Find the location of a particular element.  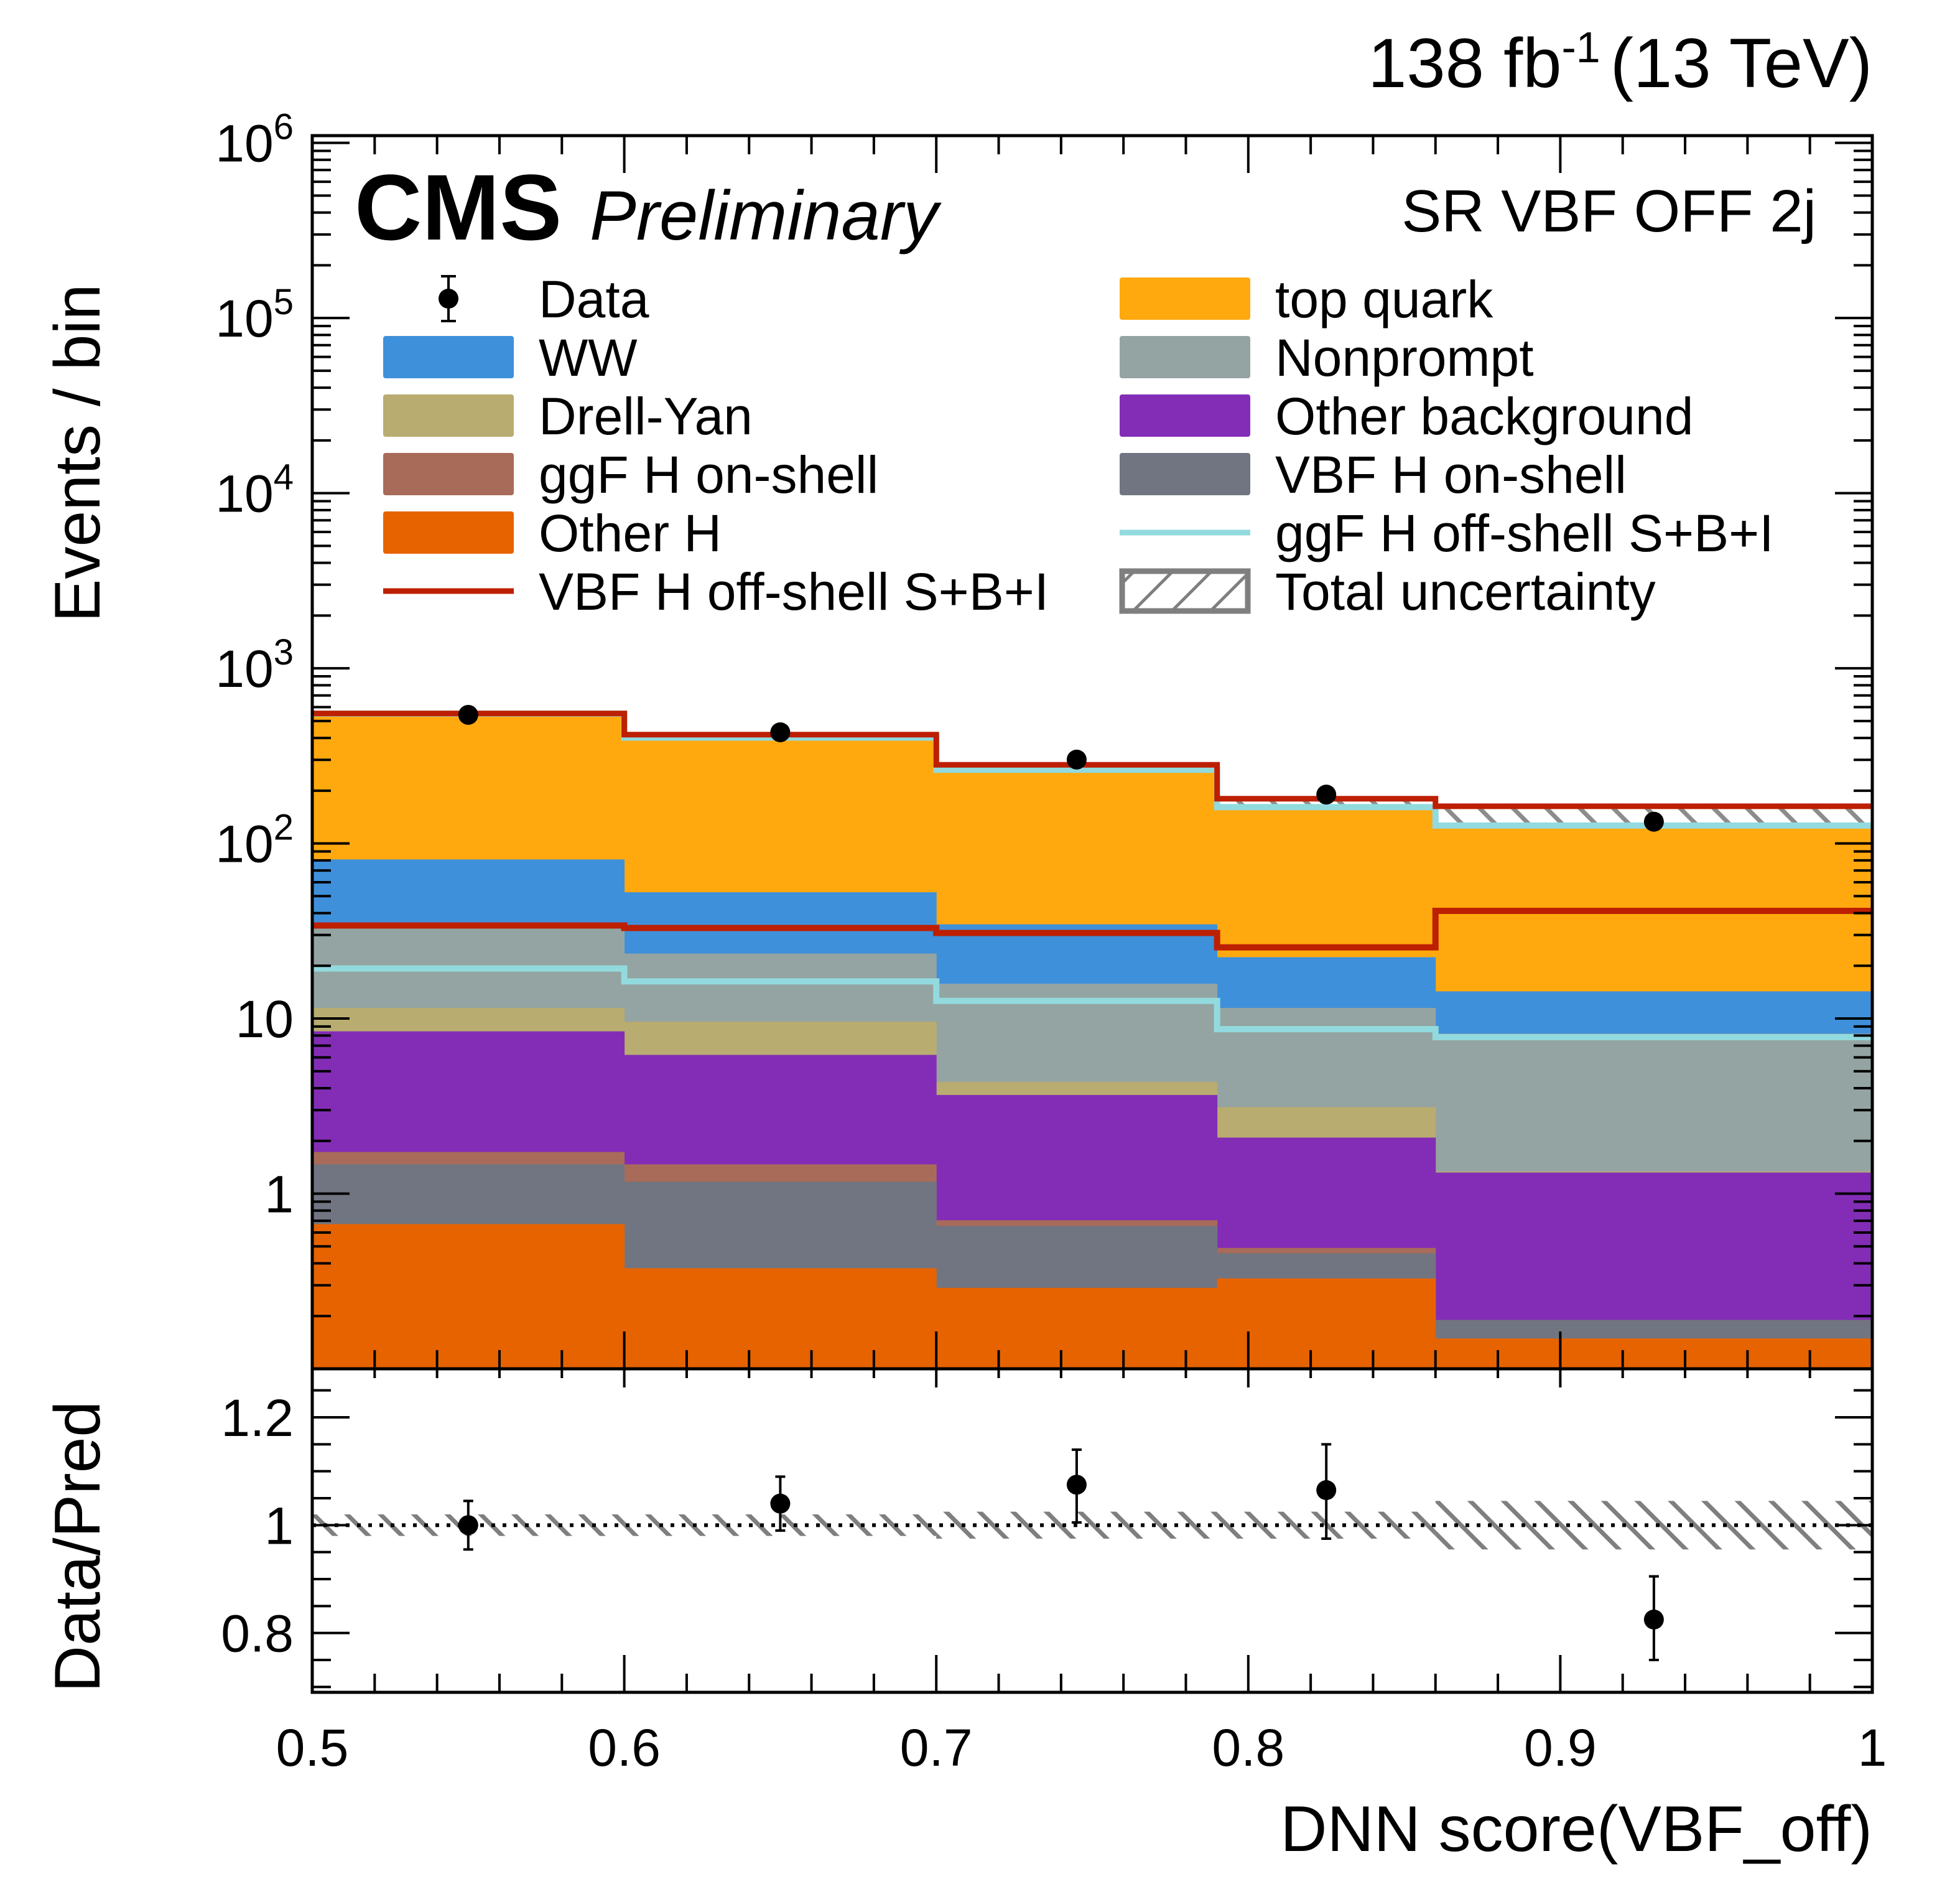

y-tick-label: 10⁴ is located at coordinates (254, 490).